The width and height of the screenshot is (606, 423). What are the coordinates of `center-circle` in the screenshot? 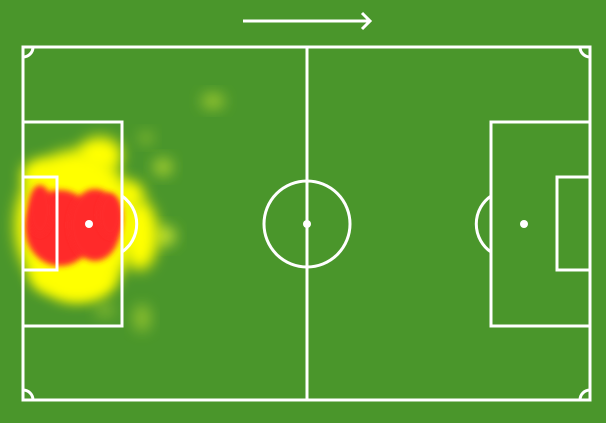 It's located at (307, 224).